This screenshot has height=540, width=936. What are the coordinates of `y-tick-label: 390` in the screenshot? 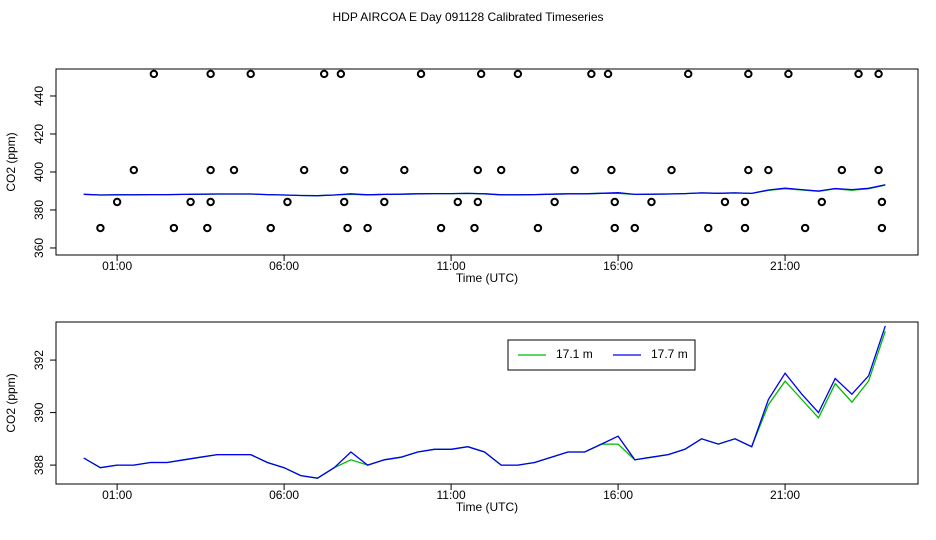 It's located at (39, 412).